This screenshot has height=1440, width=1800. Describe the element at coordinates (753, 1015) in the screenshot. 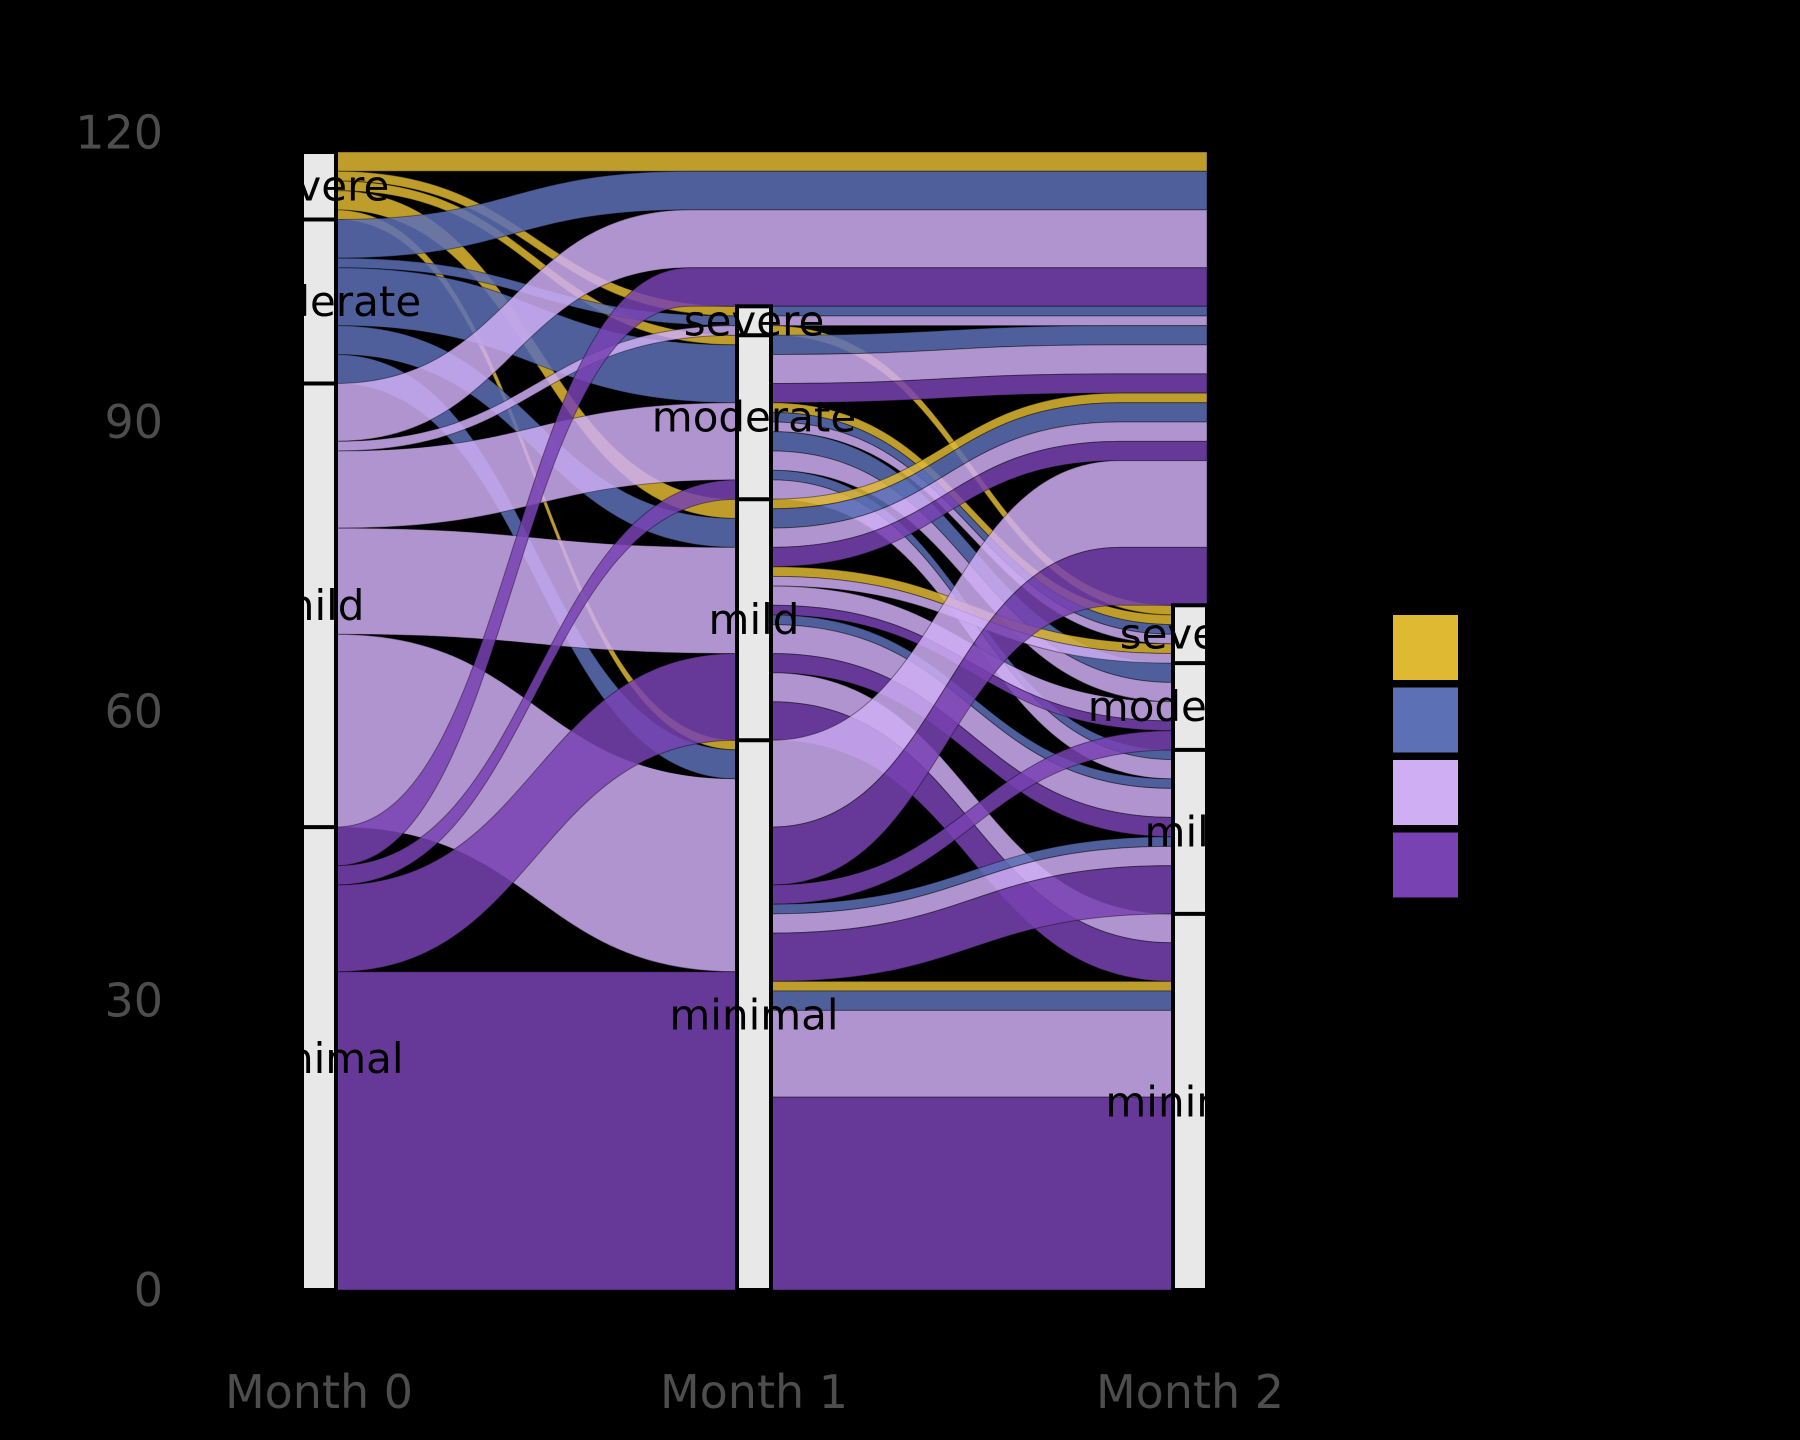

I see `stratum-label-month1-minimal: minimal` at that location.